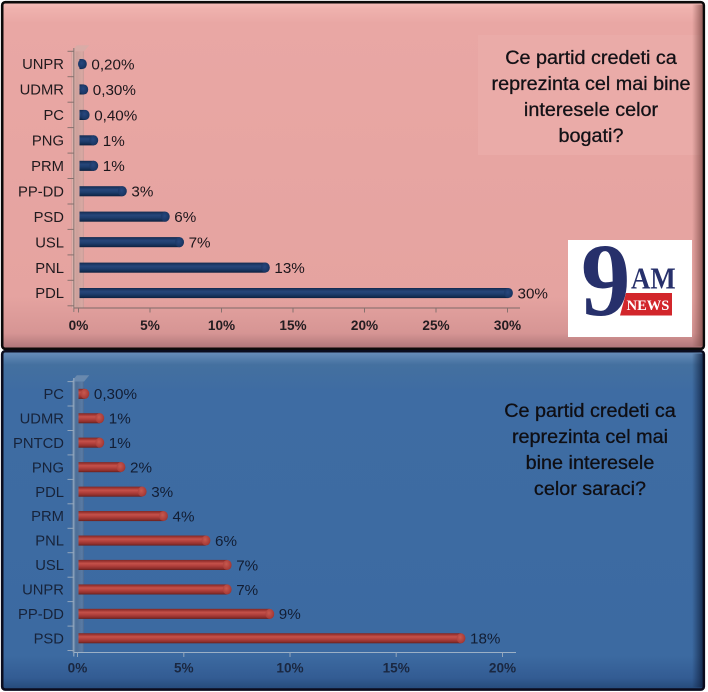 Image resolution: width=708 pixels, height=692 pixels. What do you see at coordinates (435, 325) in the screenshot?
I see `svg-text: 25%` at bounding box center [435, 325].